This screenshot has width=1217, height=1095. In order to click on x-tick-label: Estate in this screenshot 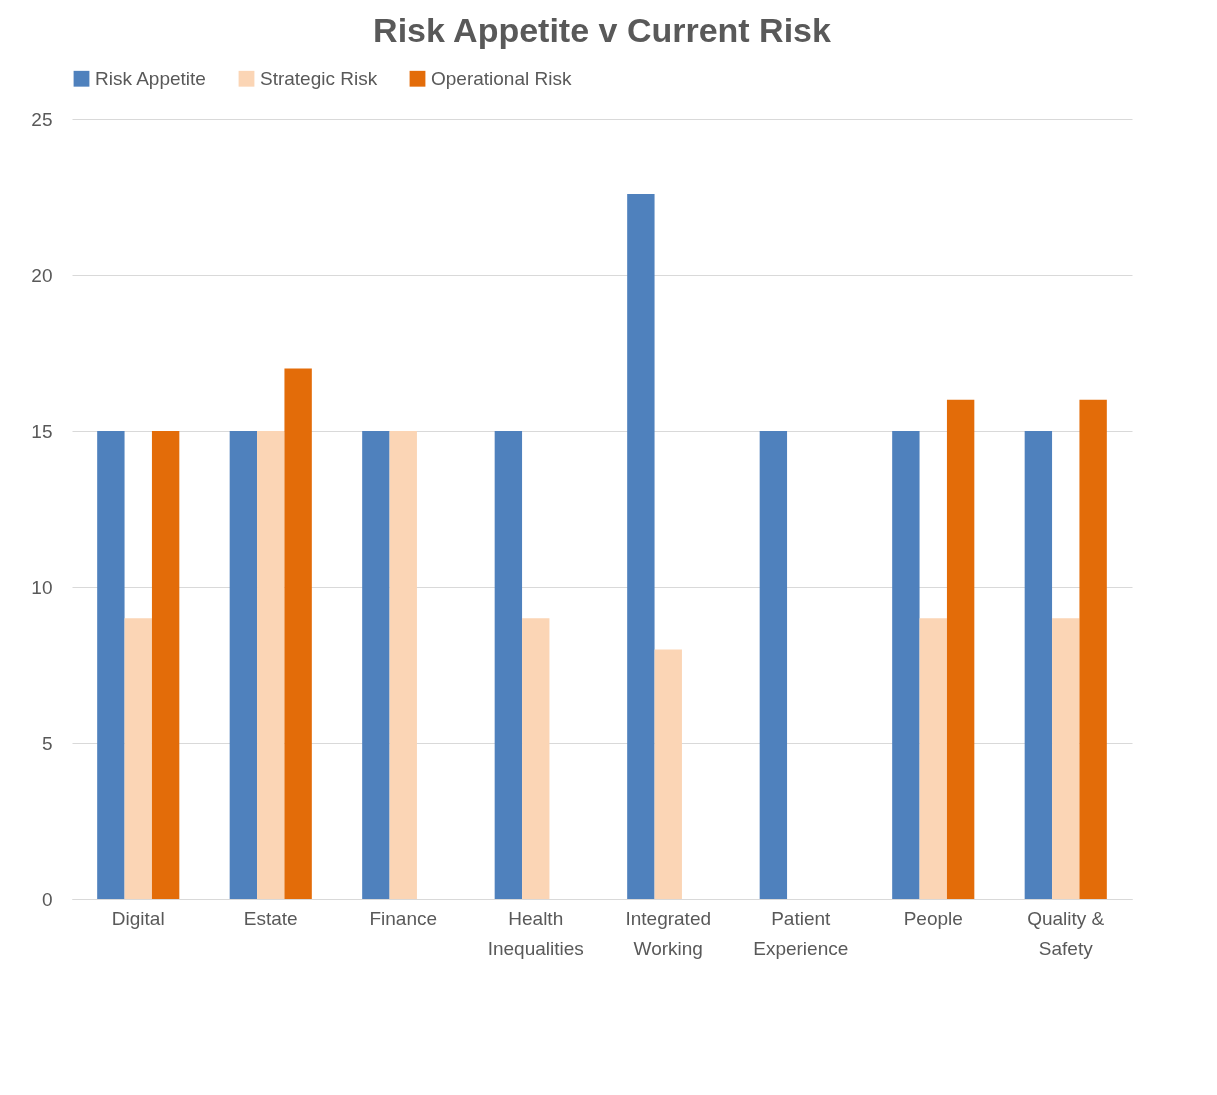, I will do `click(270, 918)`.